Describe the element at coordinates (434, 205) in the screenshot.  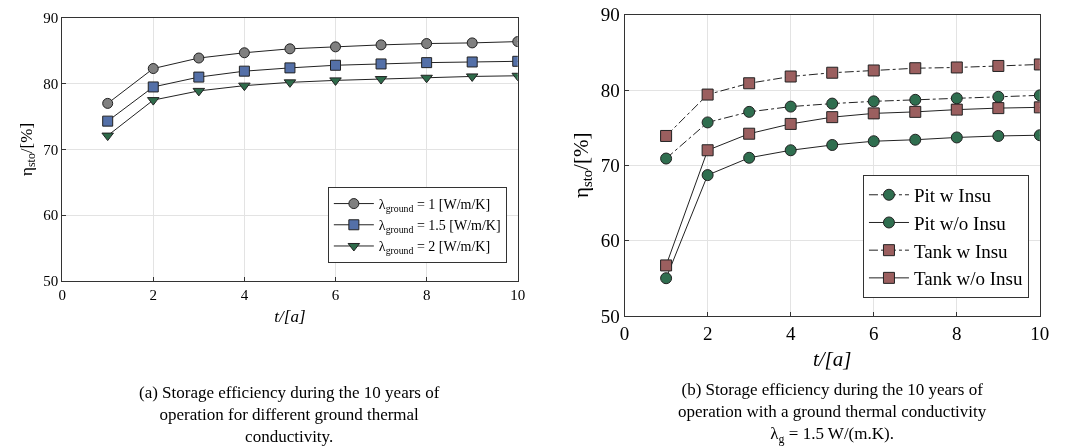
I see `legend-label: λ$_{ground}$ = 1 [W/m/K]` at that location.